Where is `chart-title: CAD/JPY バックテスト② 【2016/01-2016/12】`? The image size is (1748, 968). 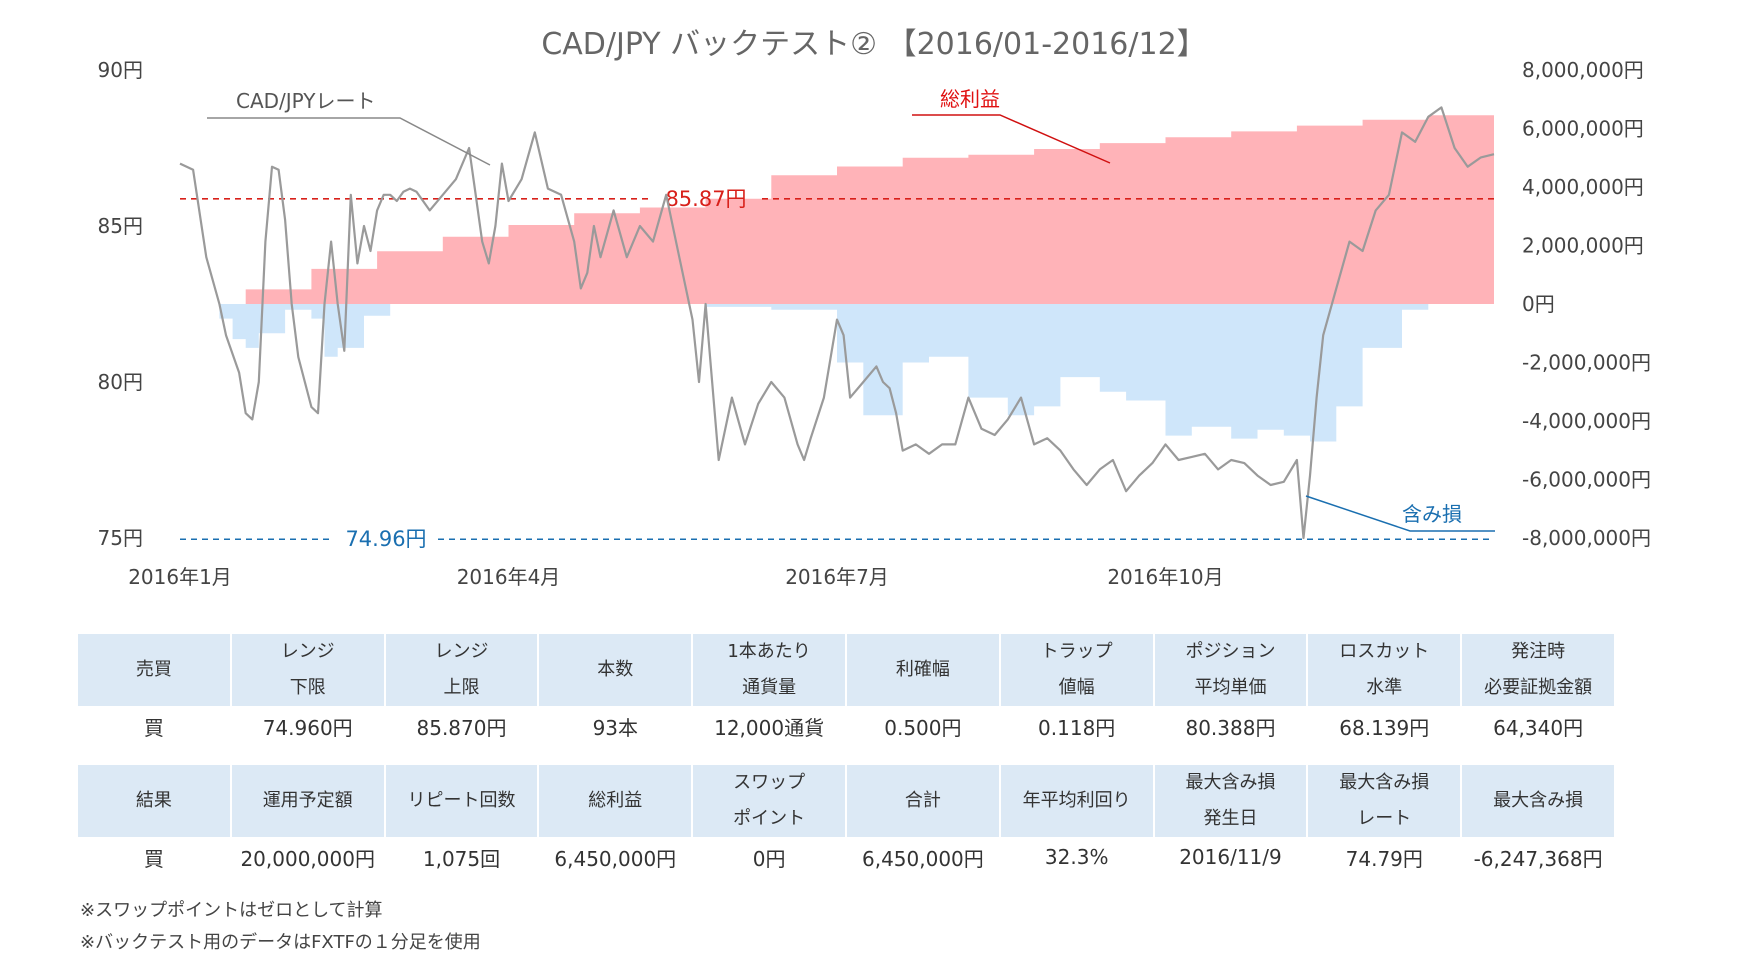 chart-title: CAD/JPY バックテスト② 【2016/01-2016/12】 is located at coordinates (873, 44).